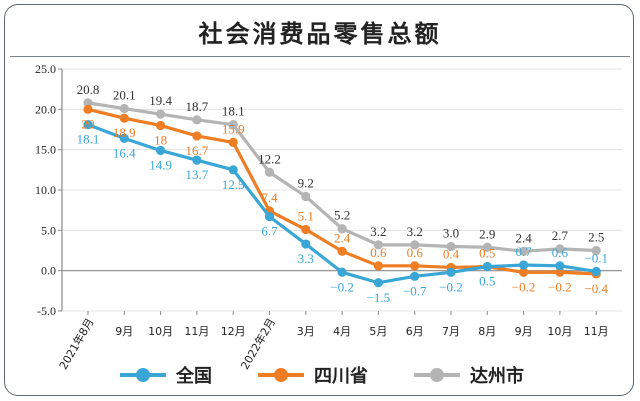  I want to click on data-label-sichuan: 7.4, so click(269, 197).